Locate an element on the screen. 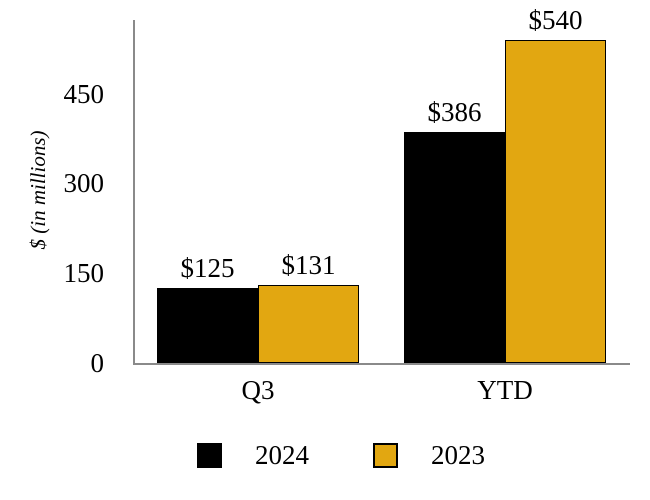 The height and width of the screenshot is (500, 650). legend-swatch-2023 is located at coordinates (385, 455).